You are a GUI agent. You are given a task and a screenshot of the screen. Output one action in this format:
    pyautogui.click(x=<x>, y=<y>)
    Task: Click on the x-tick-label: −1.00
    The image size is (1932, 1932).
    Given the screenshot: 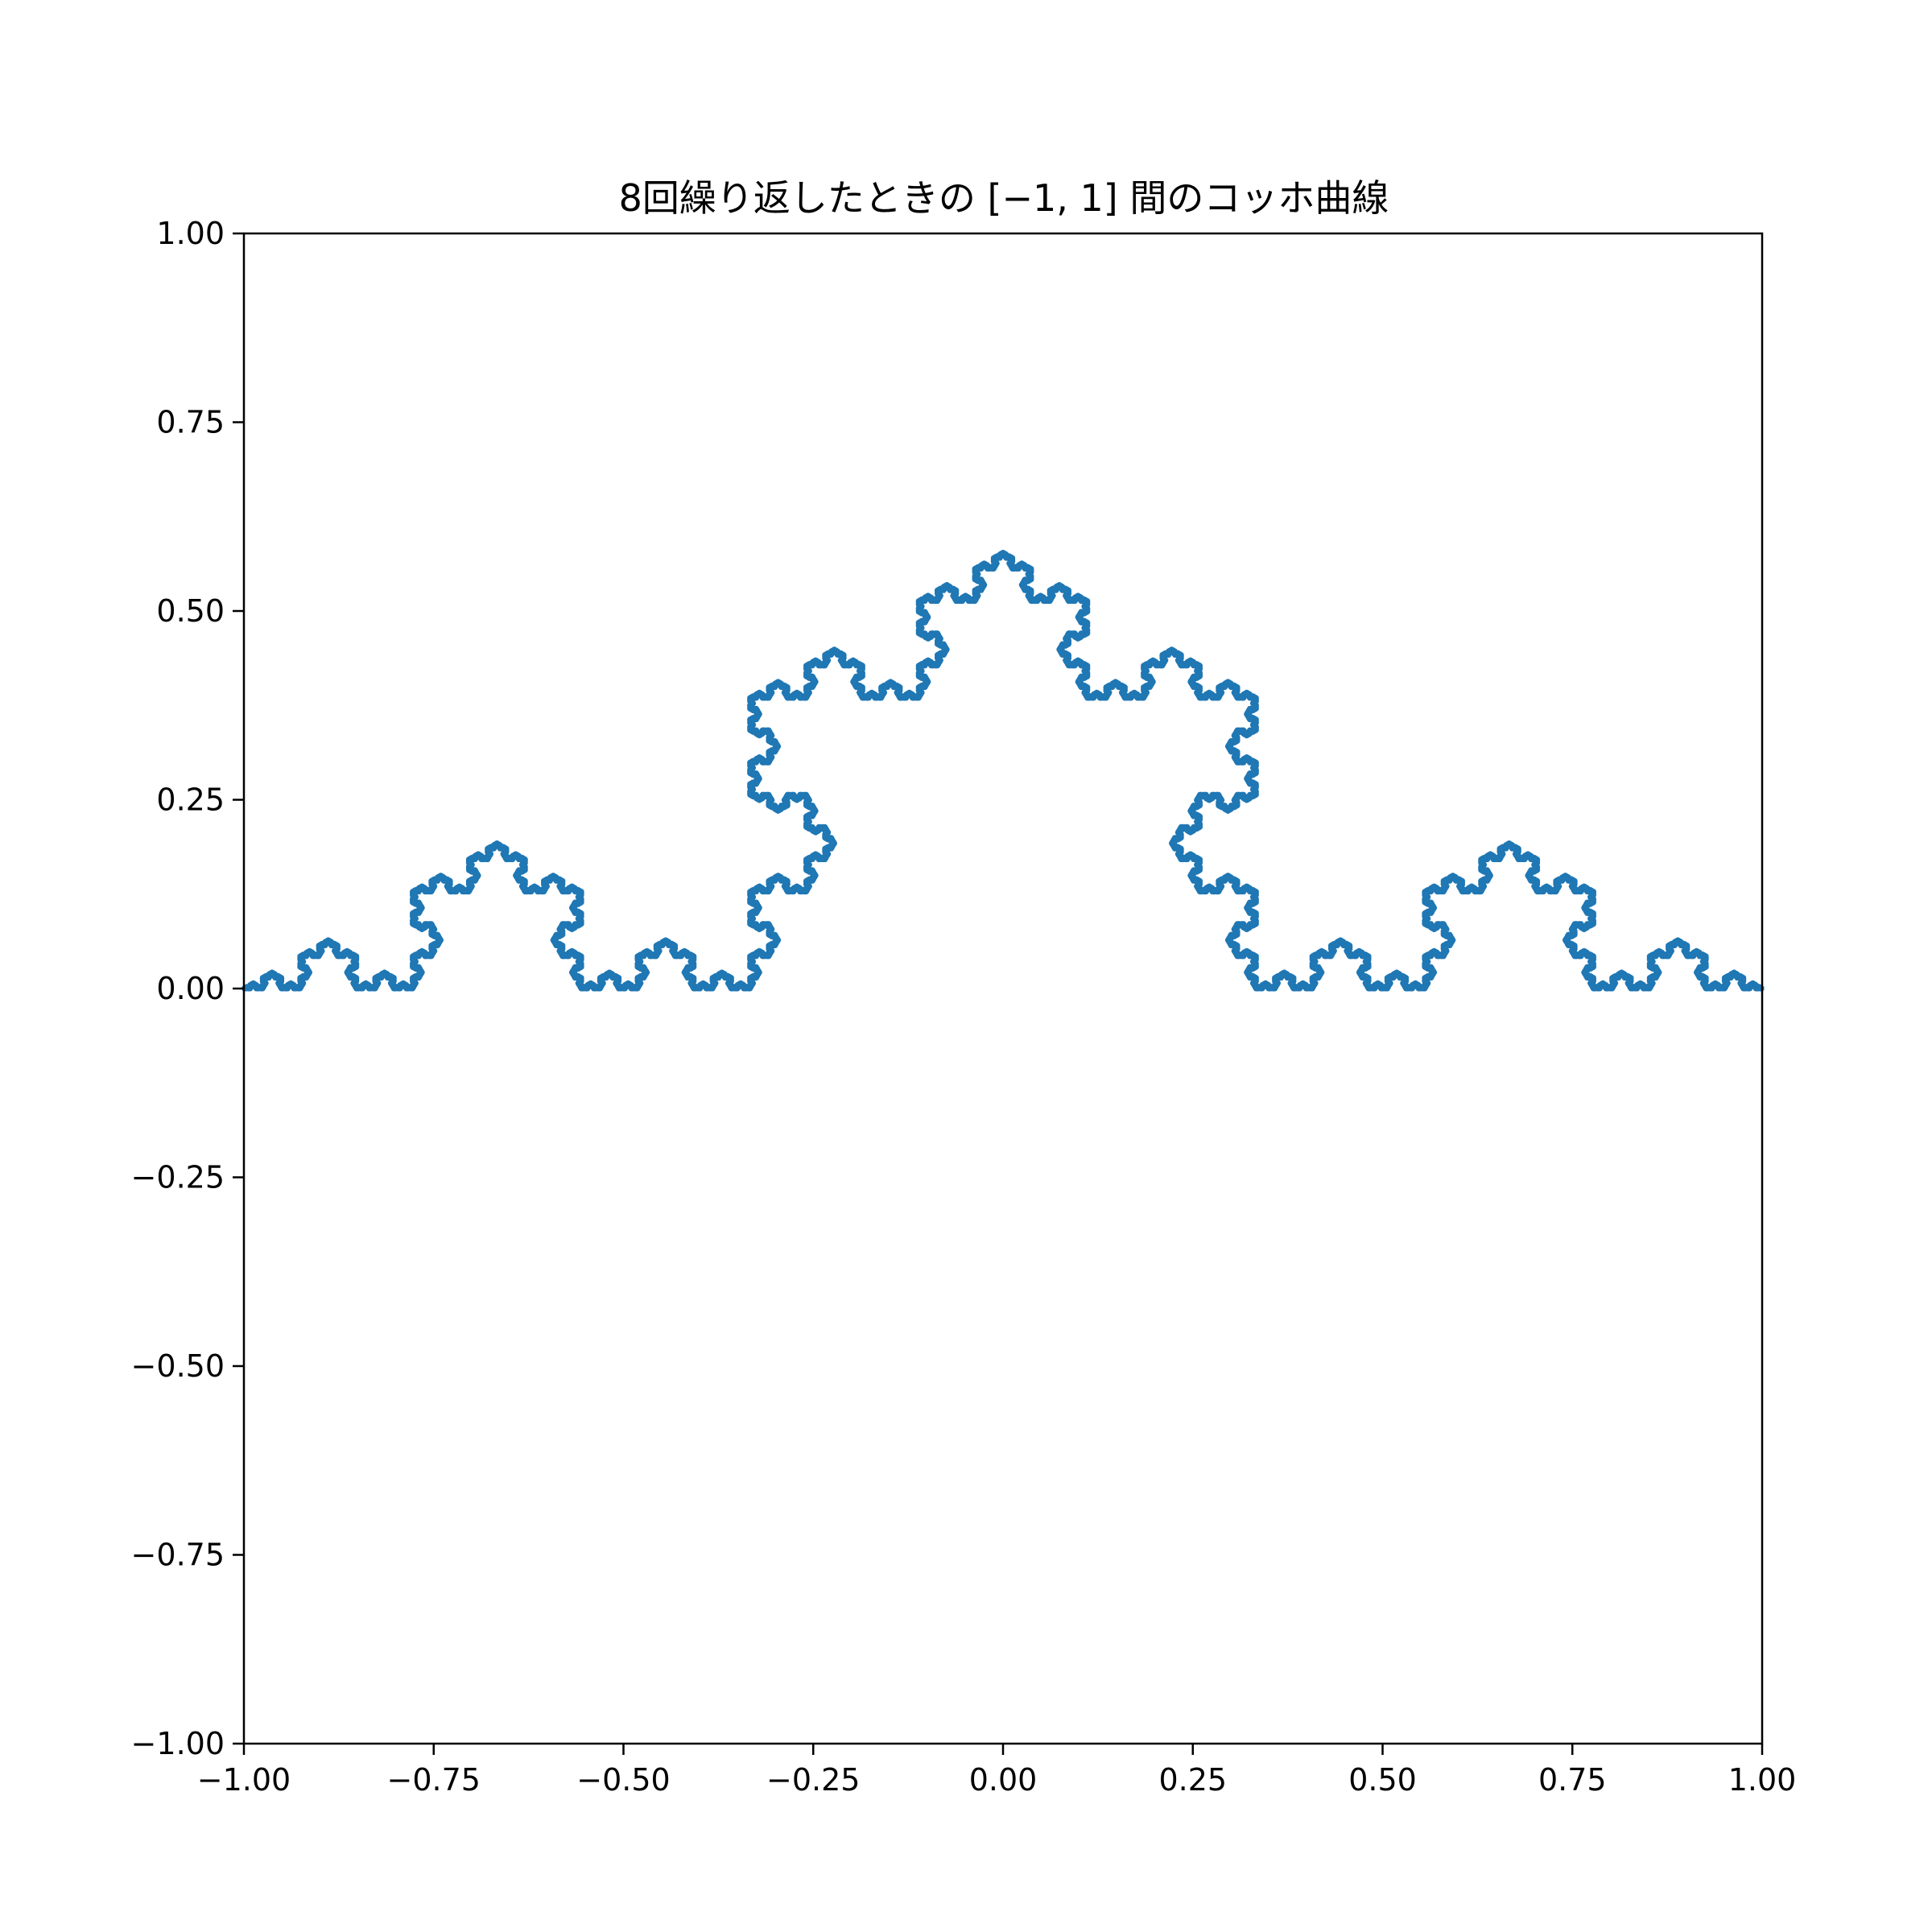 What is the action you would take?
    pyautogui.click(x=244, y=1780)
    